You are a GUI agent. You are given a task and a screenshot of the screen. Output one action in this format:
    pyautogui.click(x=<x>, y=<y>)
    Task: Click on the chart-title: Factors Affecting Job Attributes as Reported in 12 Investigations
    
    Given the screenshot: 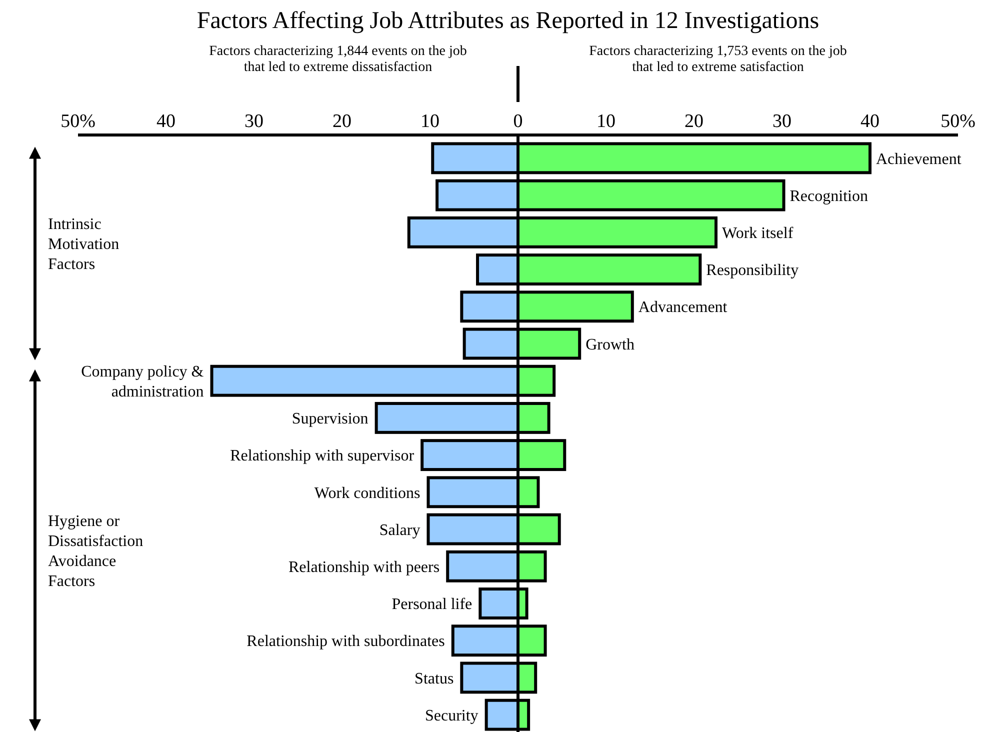 What is the action you would take?
    pyautogui.click(x=508, y=21)
    